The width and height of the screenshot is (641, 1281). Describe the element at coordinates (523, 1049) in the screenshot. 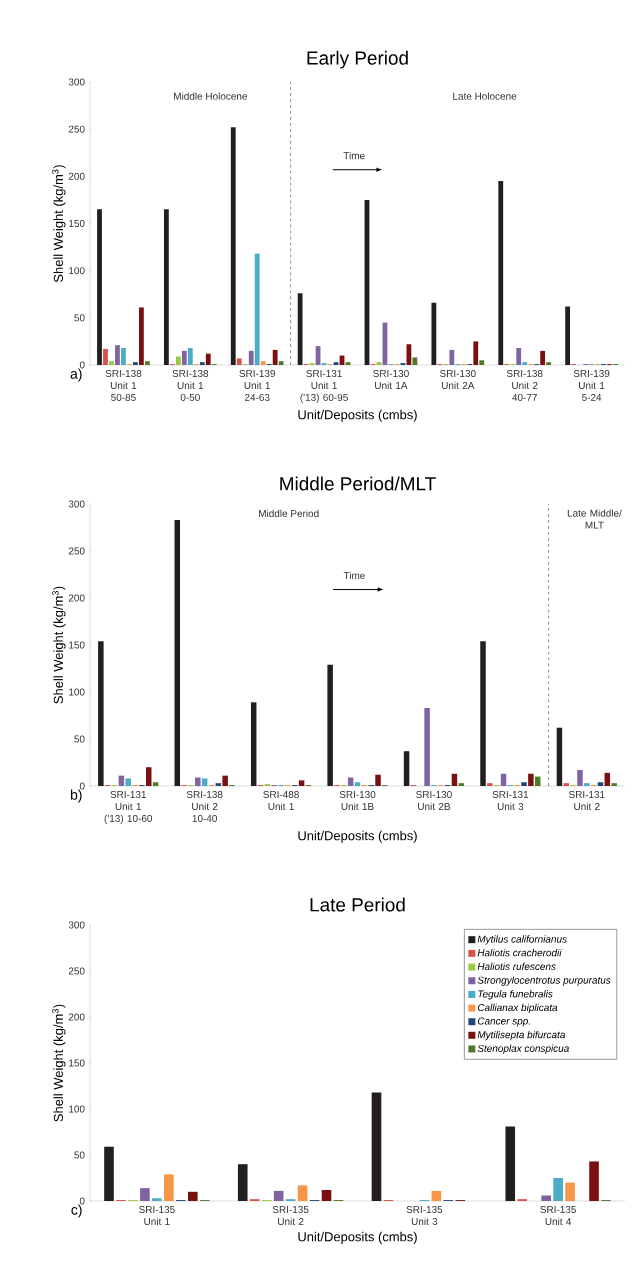

I see `legend-label: Stenoplax conspicua` at that location.